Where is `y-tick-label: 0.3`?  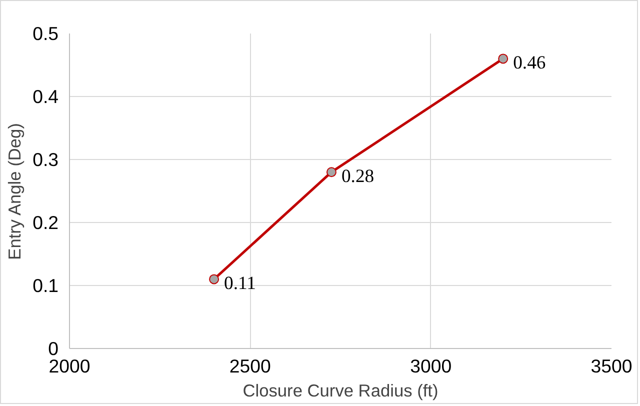 y-tick-label: 0.3 is located at coordinates (45, 159).